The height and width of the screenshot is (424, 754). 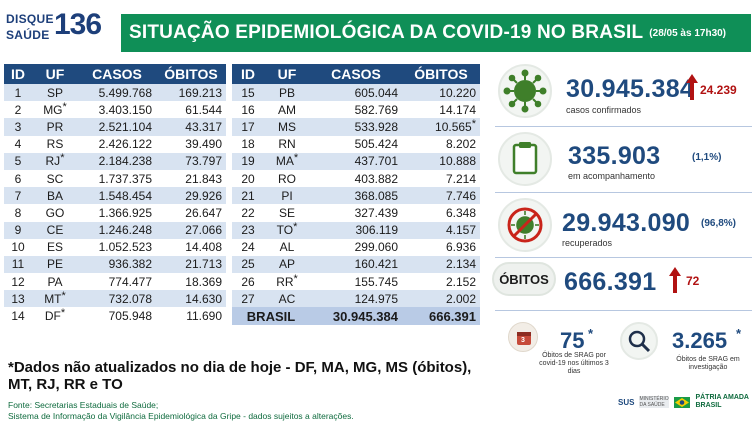 I want to click on col-obitos: ÓBITOS, so click(x=441, y=74).